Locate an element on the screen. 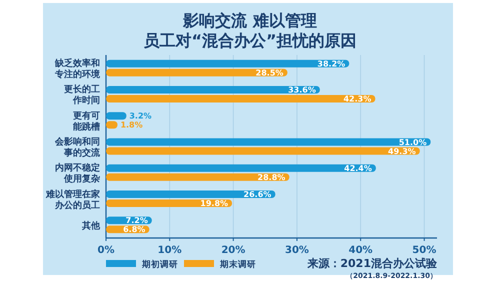 Image resolution: width=500 pixels, height=281 pixels. y-tick-label: 更长的工作时间 is located at coordinates (82, 95).